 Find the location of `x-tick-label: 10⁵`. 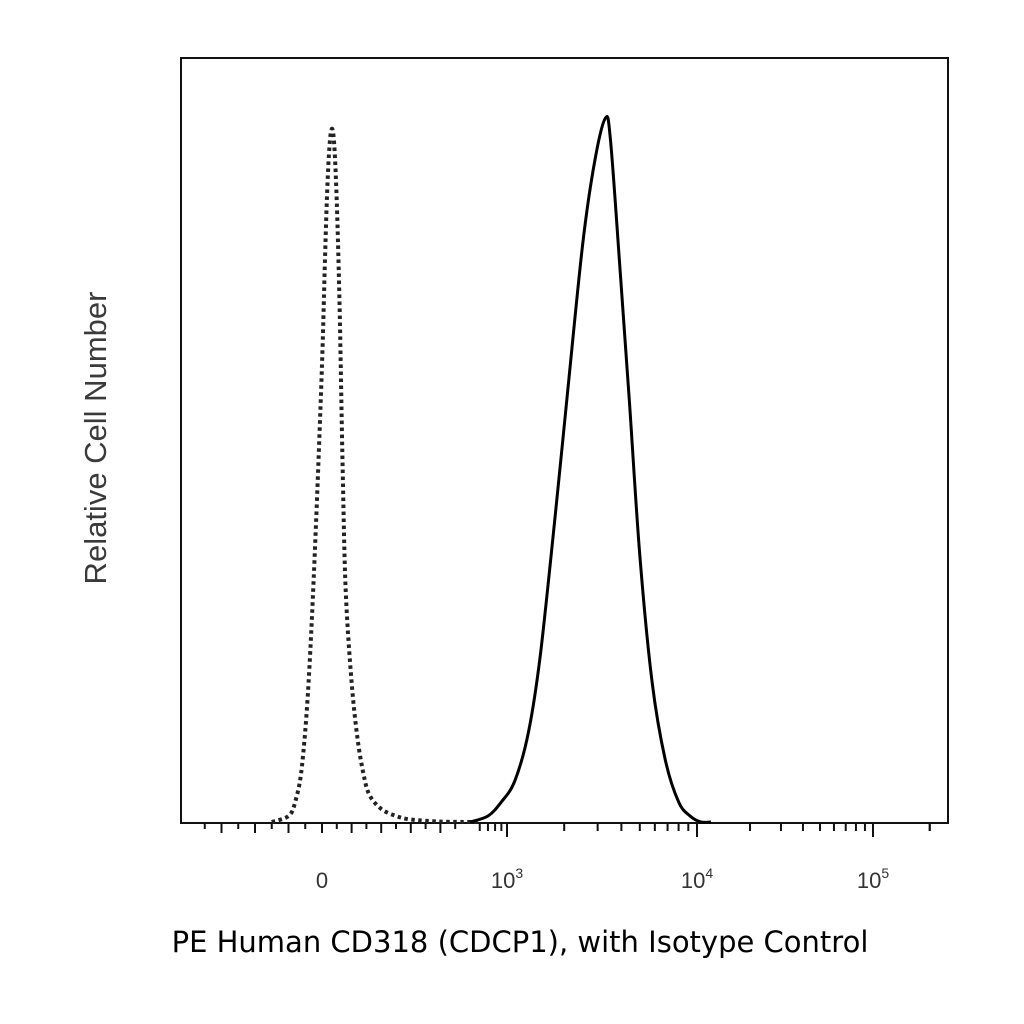

x-tick-label: 10⁵ is located at coordinates (873, 879).